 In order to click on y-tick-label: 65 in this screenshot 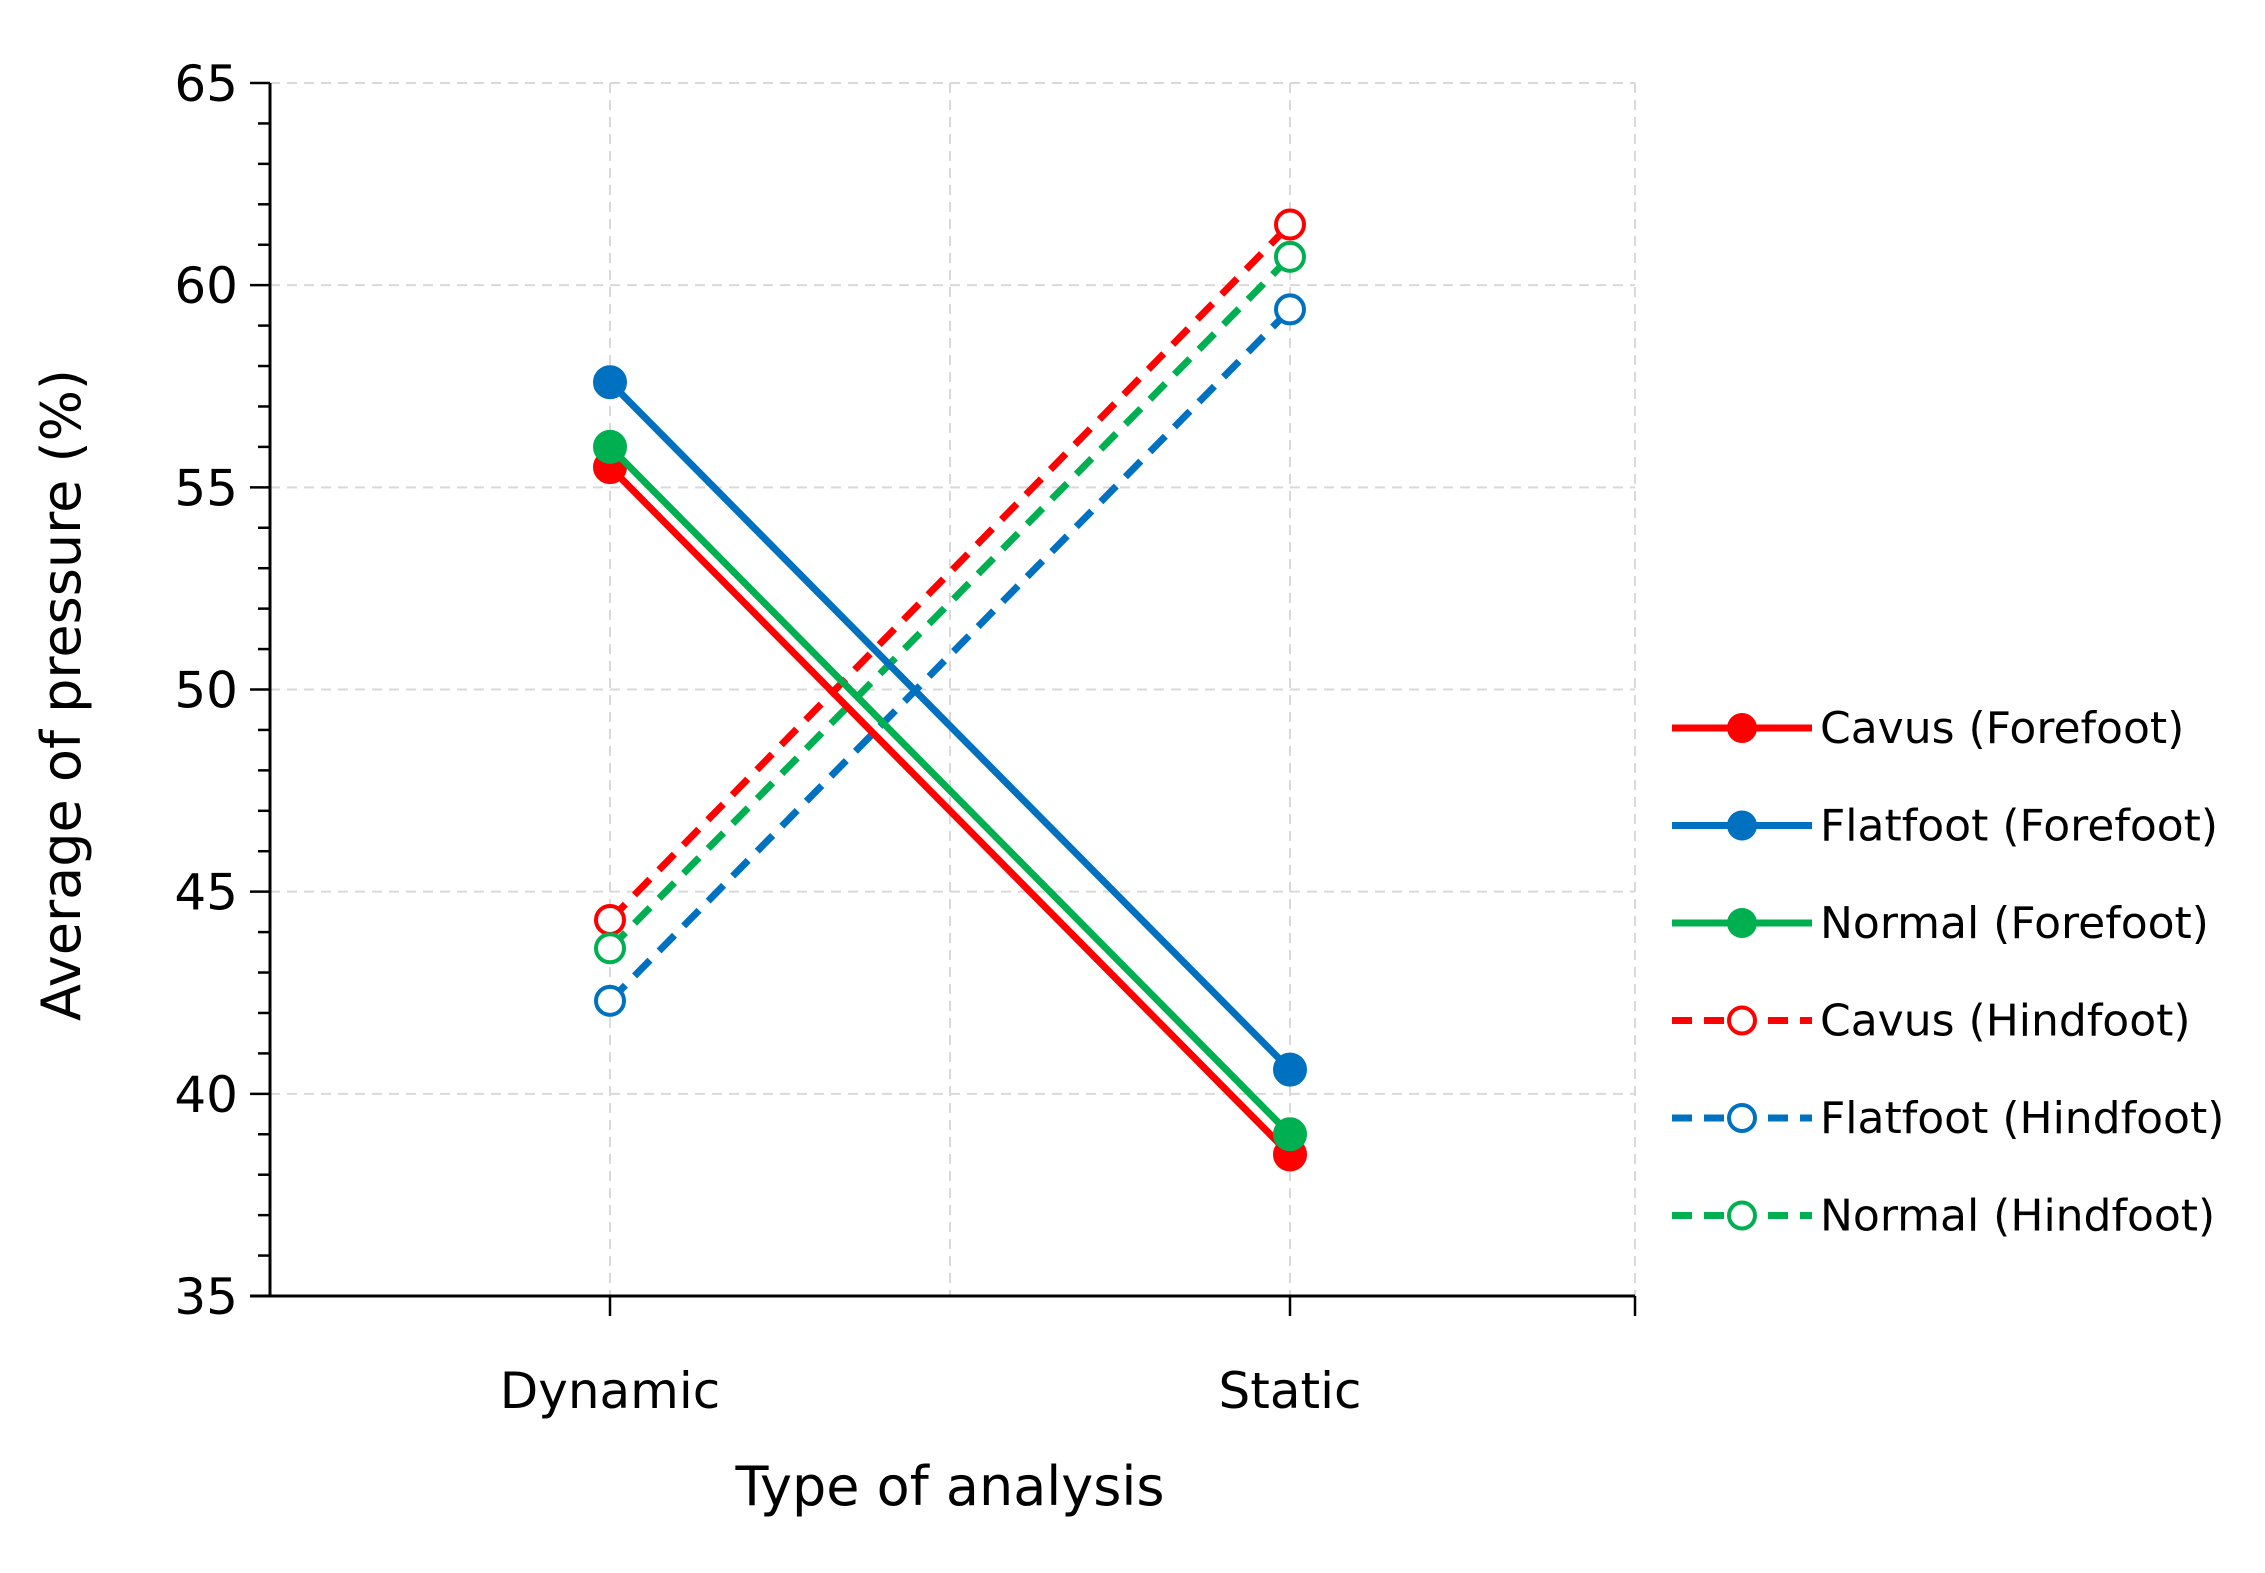, I will do `click(206, 84)`.